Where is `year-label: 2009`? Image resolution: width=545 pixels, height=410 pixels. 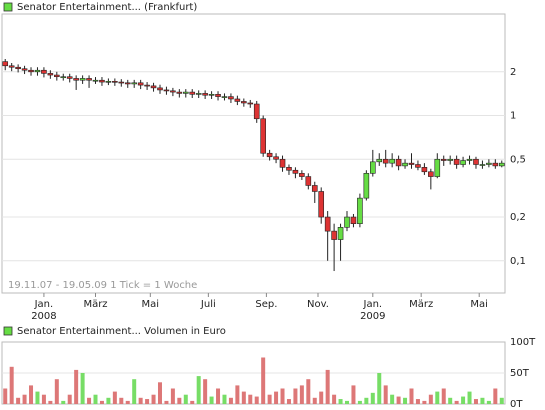
year-label: 2009 is located at coordinates (372, 316).